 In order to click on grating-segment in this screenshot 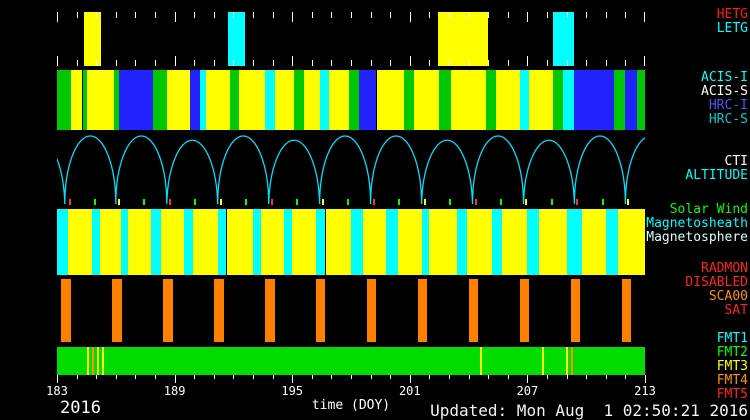, I will do `click(563, 39)`.